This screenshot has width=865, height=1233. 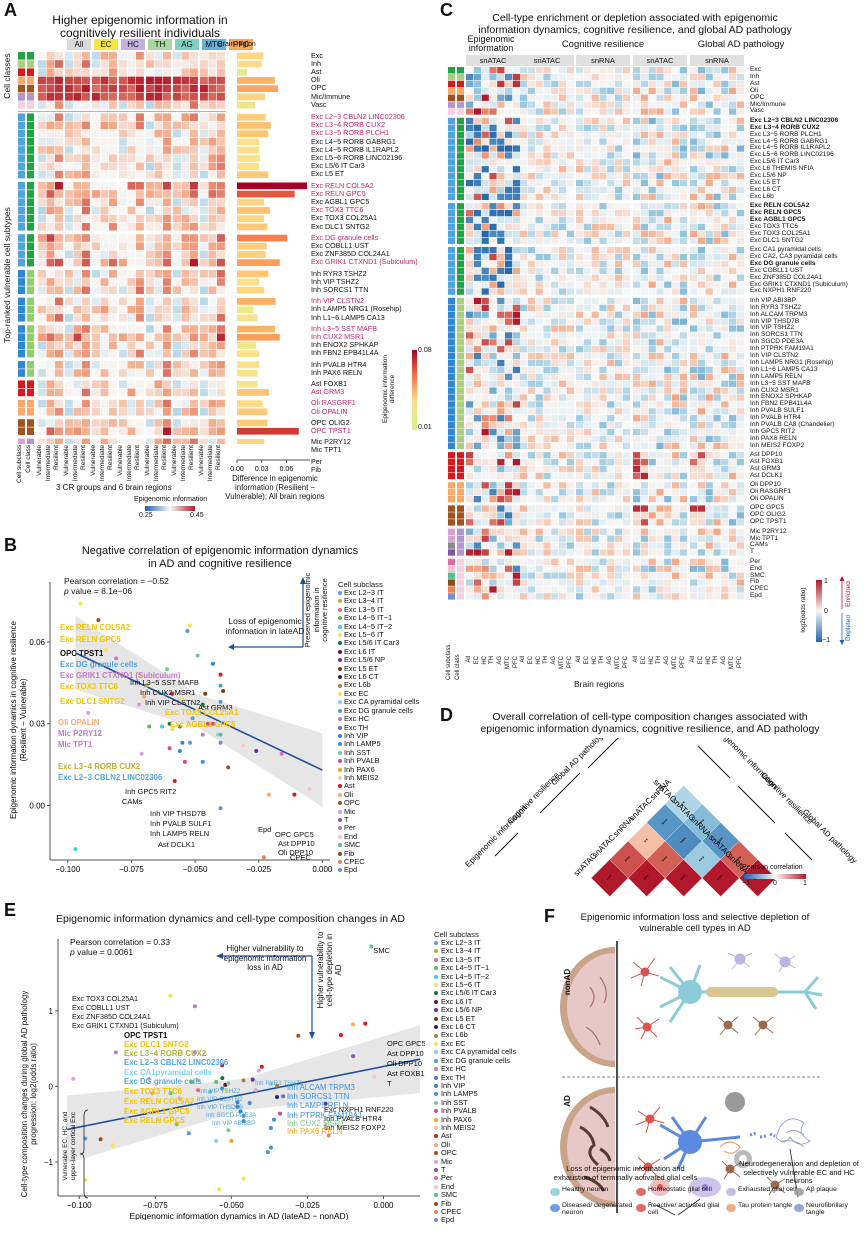 What do you see at coordinates (256, 329) in the screenshot?
I see `difference-bar` at bounding box center [256, 329].